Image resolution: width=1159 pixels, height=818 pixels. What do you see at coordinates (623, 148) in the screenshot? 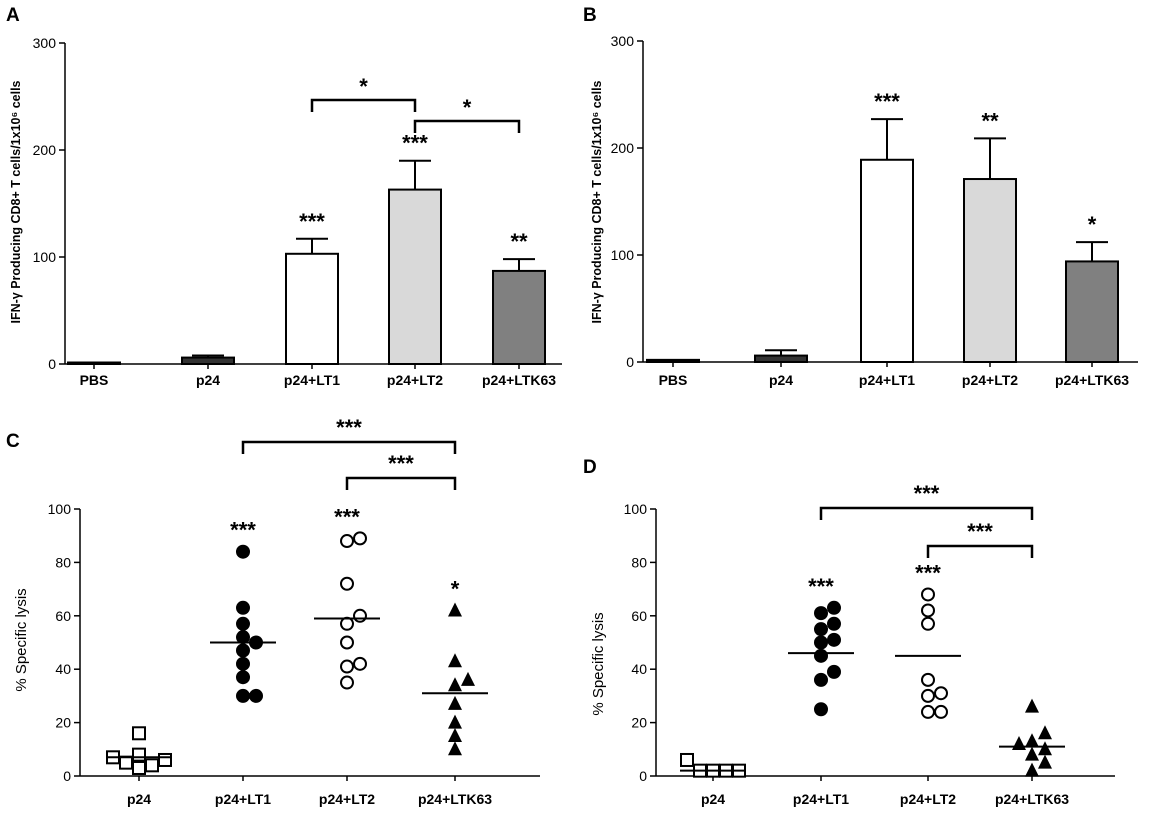
I see `panel-b-y-tick-label: 200` at bounding box center [623, 148].